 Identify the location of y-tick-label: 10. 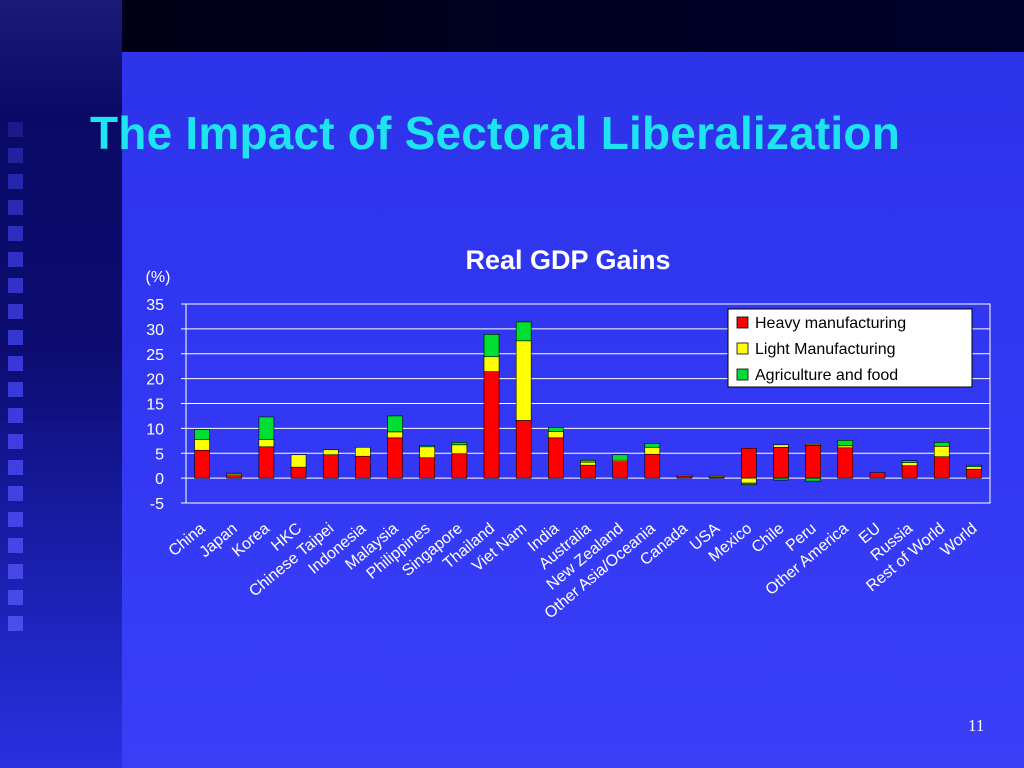
(155, 429).